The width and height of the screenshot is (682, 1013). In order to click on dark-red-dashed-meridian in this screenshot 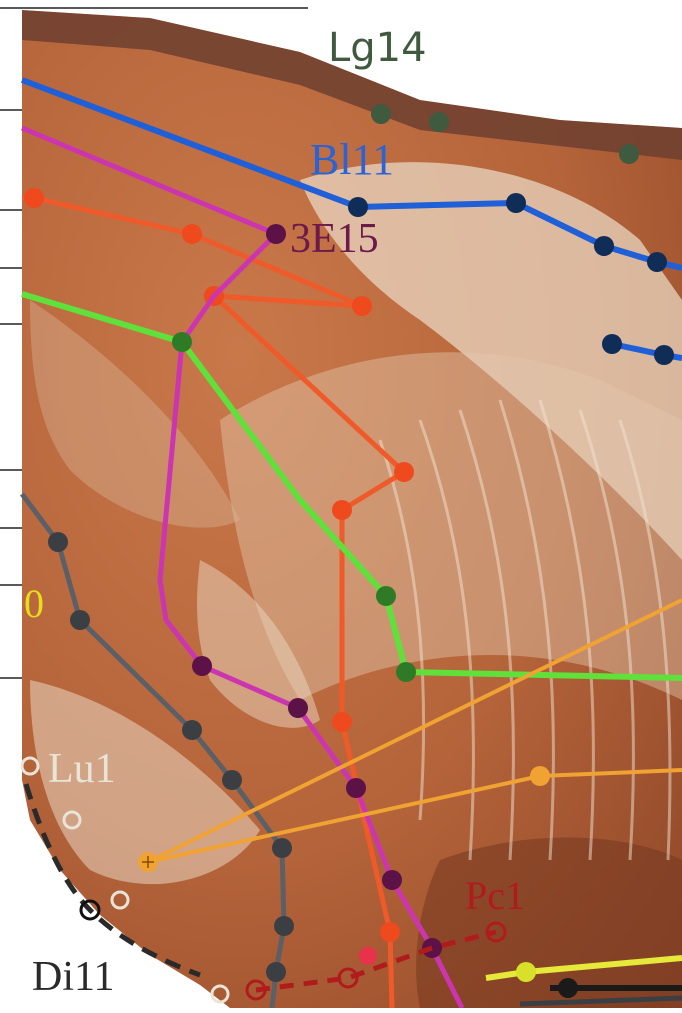, I will do `click(376, 961)`.